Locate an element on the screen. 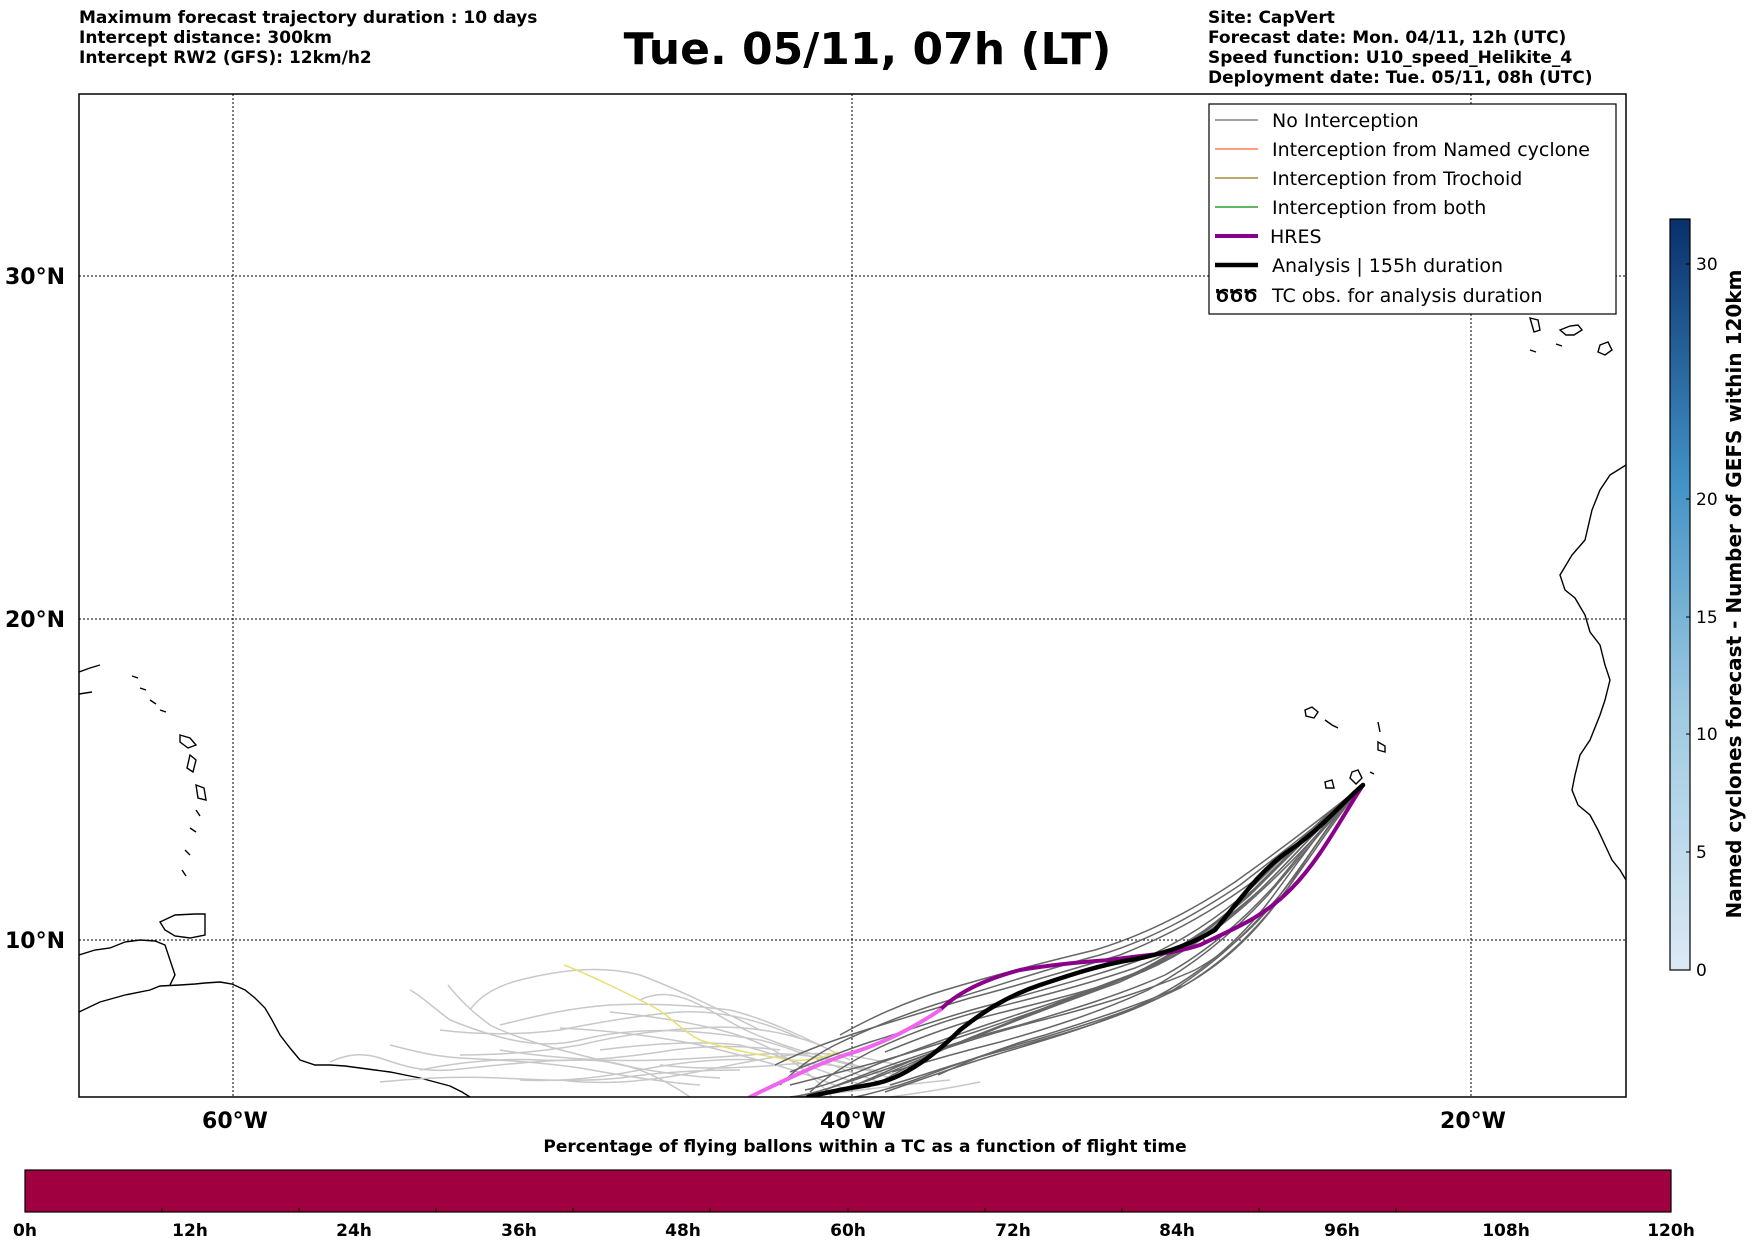  lon-label-40w: 40°W is located at coordinates (853, 1121).